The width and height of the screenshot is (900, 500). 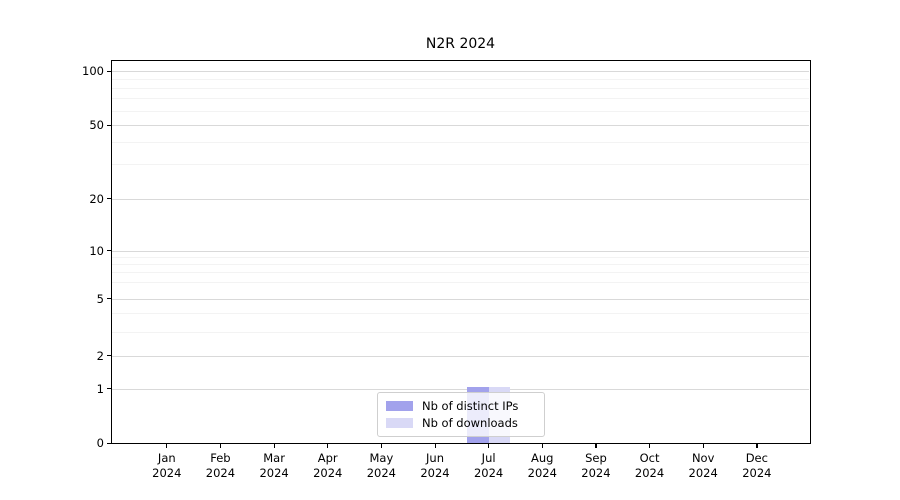 What do you see at coordinates (100, 298) in the screenshot?
I see `y-tick-label: 5` at bounding box center [100, 298].